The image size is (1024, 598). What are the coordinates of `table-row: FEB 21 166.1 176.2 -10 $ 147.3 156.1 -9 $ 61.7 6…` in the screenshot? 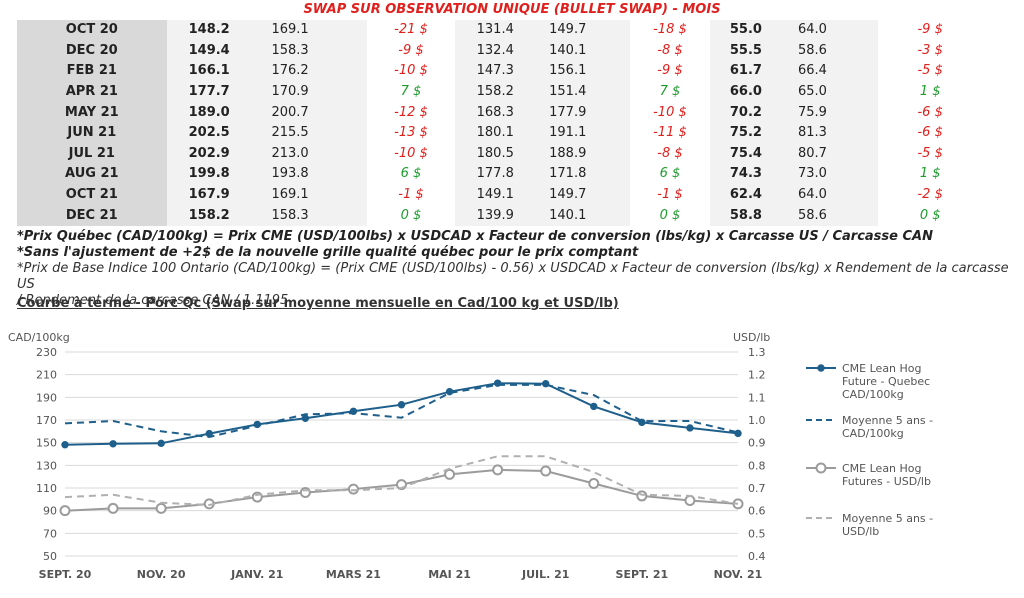 It's located at (499, 71).